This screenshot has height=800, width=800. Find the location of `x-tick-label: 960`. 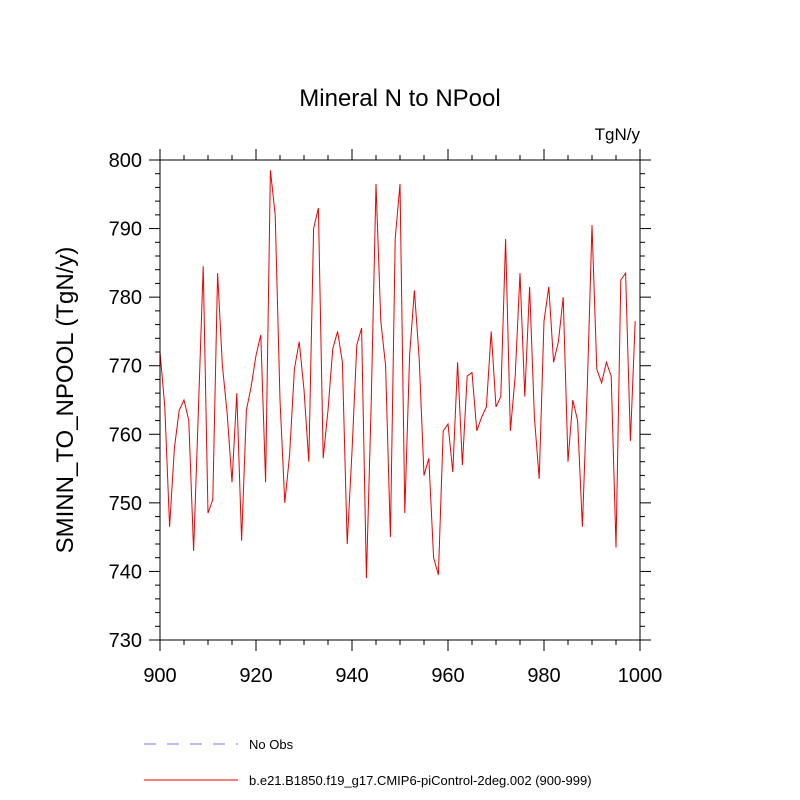

x-tick-label: 960 is located at coordinates (447, 676).